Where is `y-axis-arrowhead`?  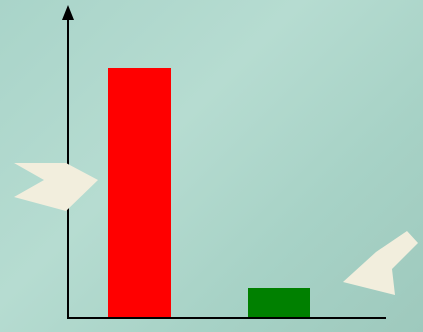
y-axis-arrowhead is located at coordinates (68, 12).